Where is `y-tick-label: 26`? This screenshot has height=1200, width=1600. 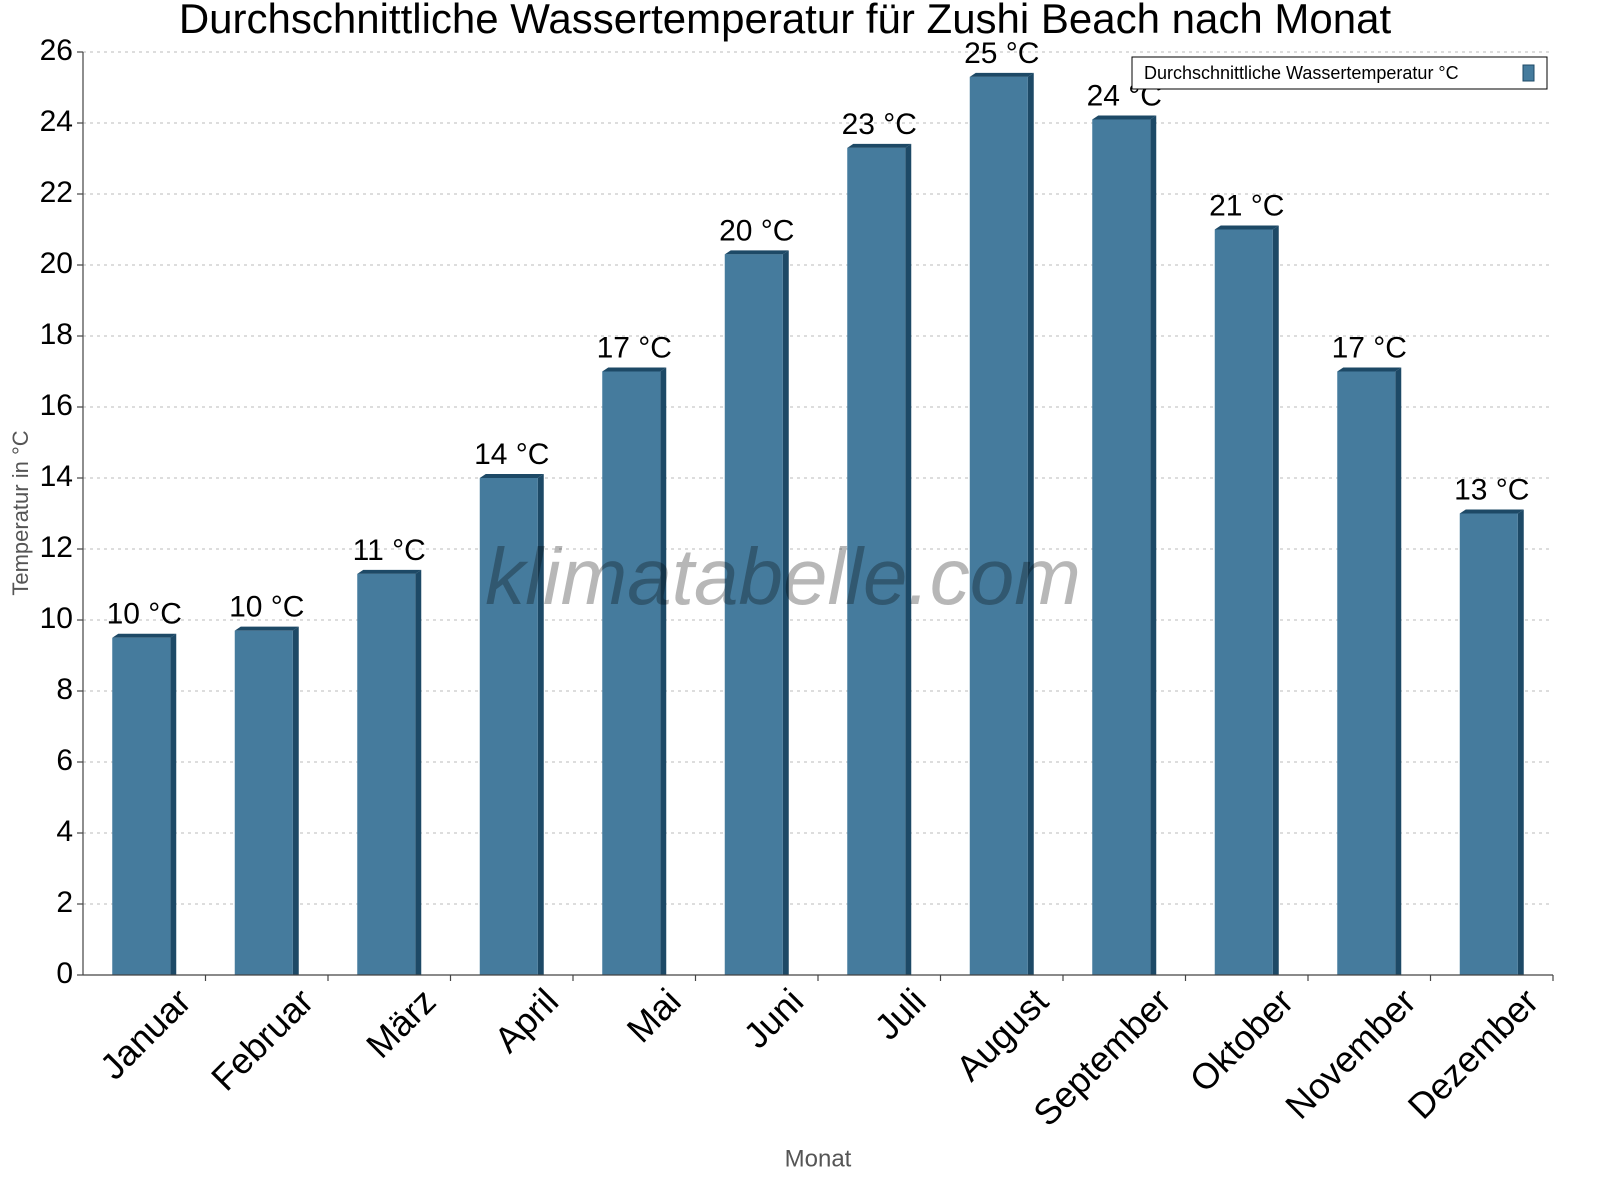 y-tick-label: 26 is located at coordinates (56, 50).